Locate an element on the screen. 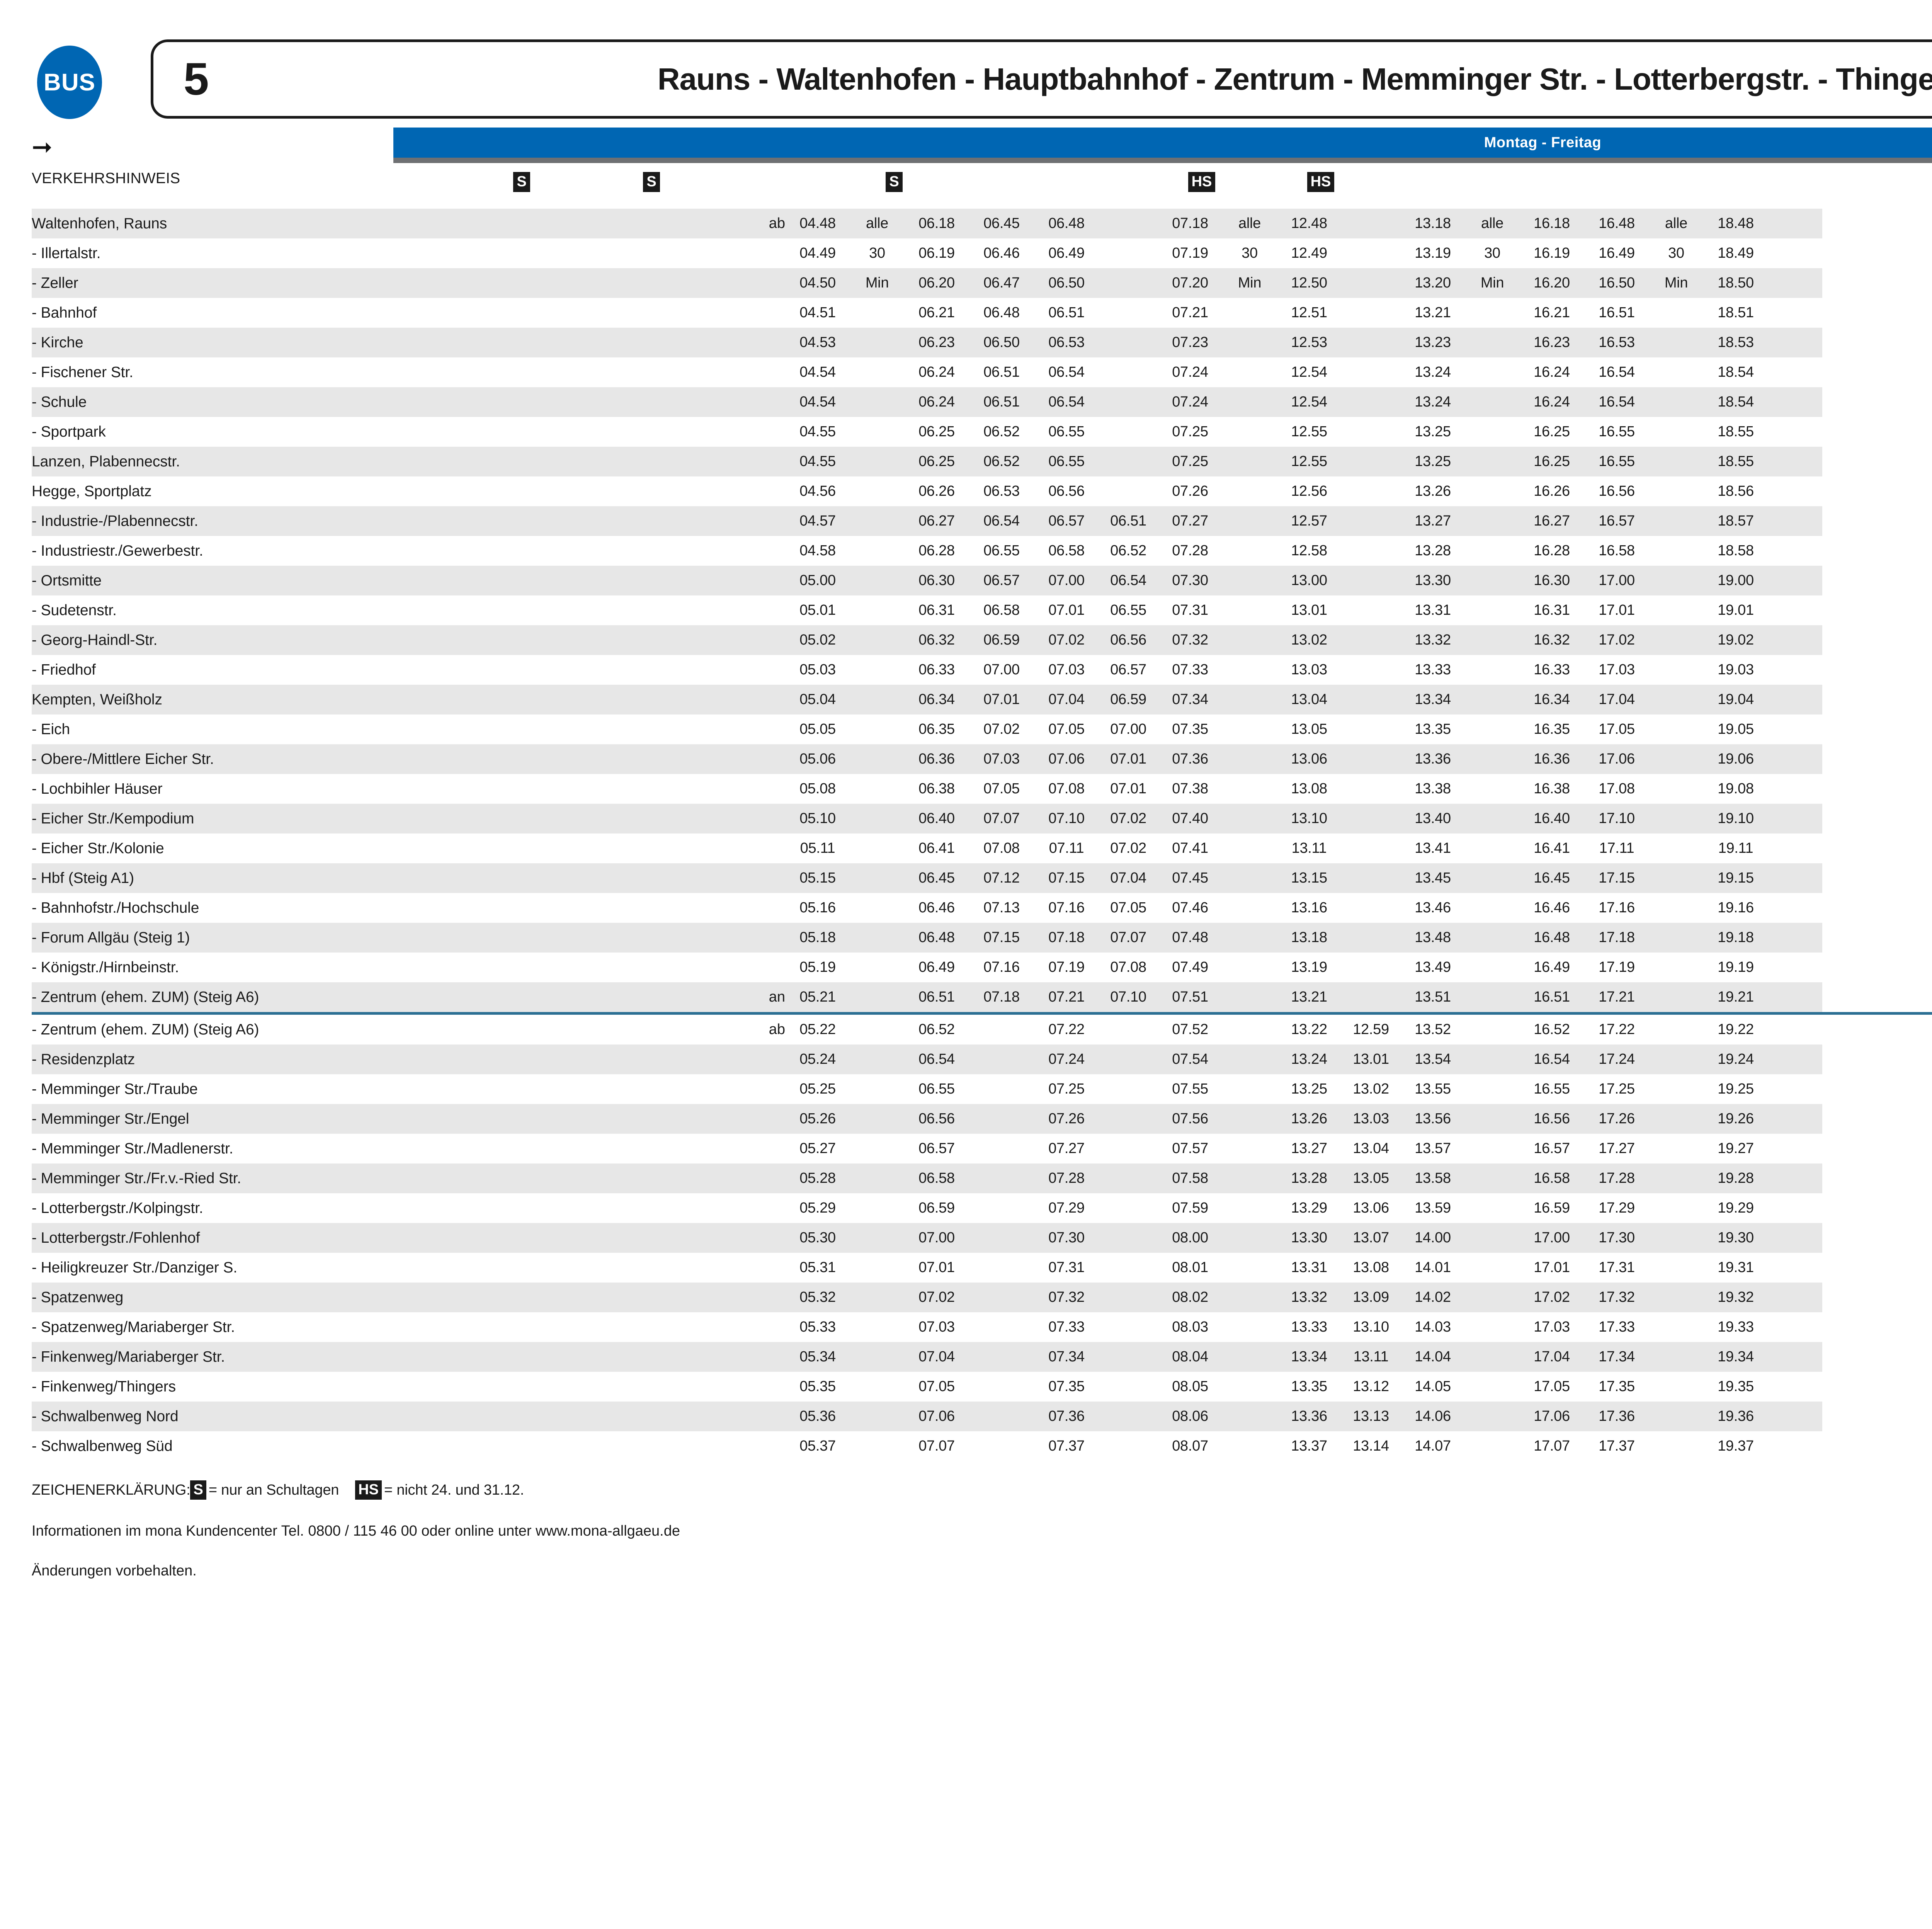 This screenshot has height=1929, width=1932. time-cell: 07.07 is located at coordinates (1001, 819).